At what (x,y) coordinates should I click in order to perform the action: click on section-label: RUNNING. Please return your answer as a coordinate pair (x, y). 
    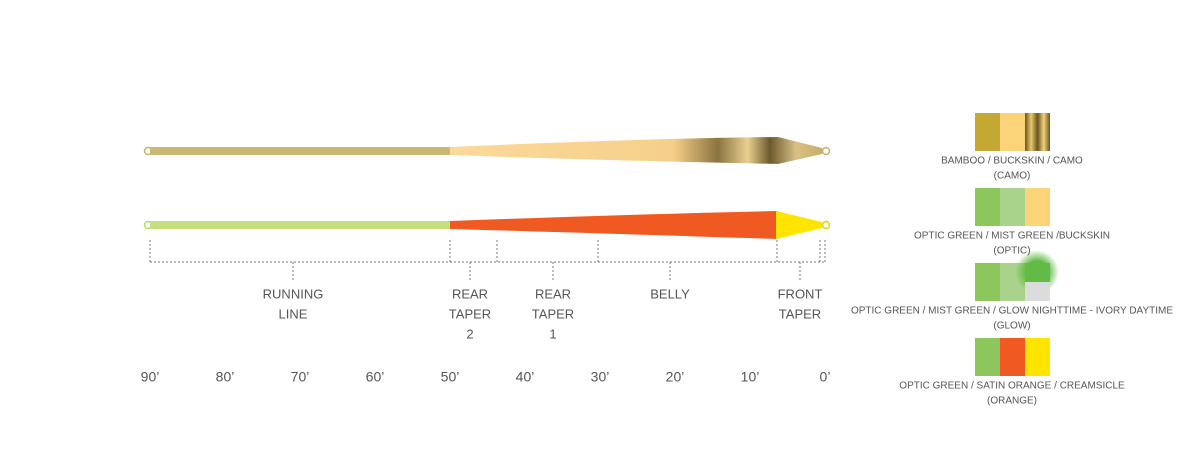
    Looking at the image, I should click on (293, 293).